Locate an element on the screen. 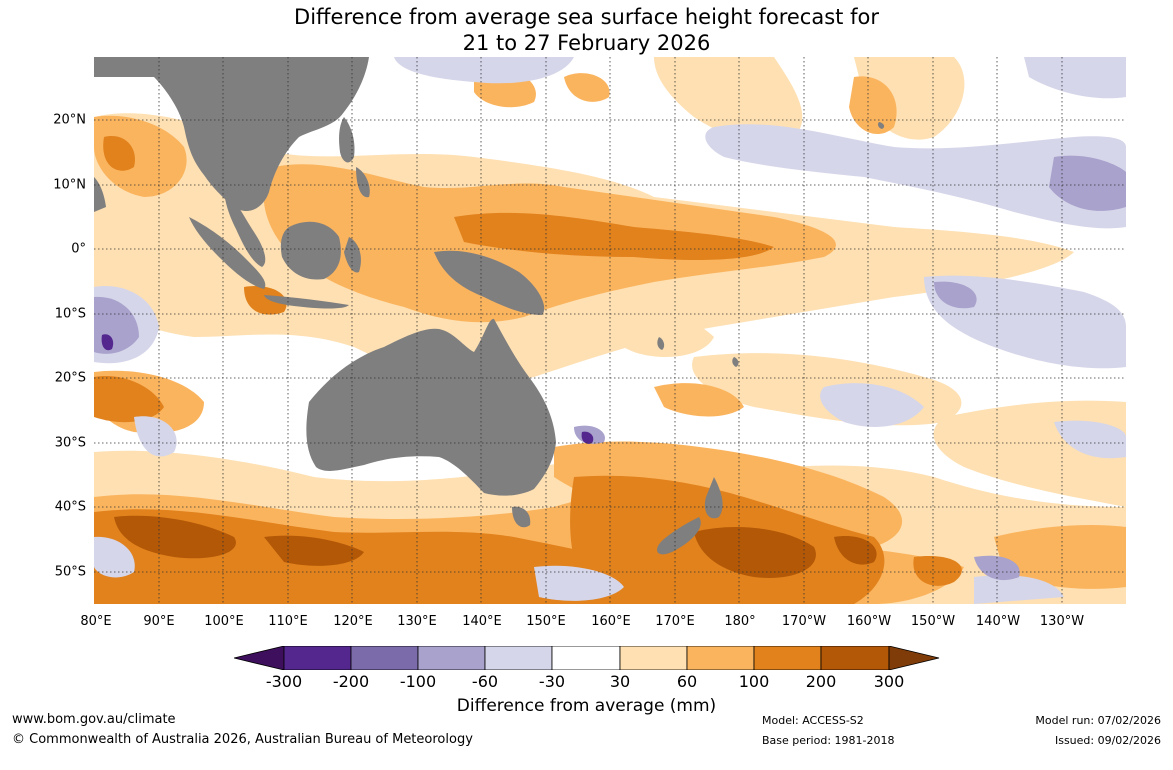 This screenshot has width=1173, height=770. base-period: Base period: 1981-2018 is located at coordinates (828, 740).